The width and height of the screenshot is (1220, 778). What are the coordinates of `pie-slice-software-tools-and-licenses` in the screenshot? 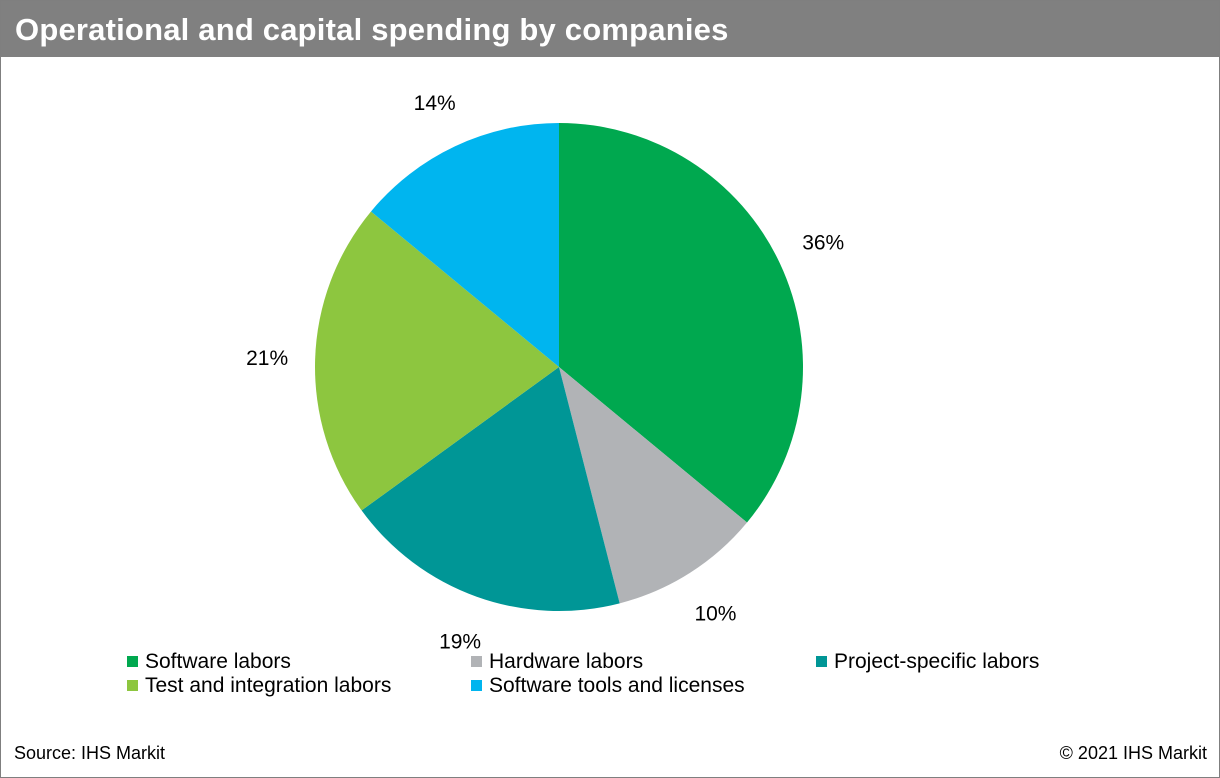 It's located at (464, 245).